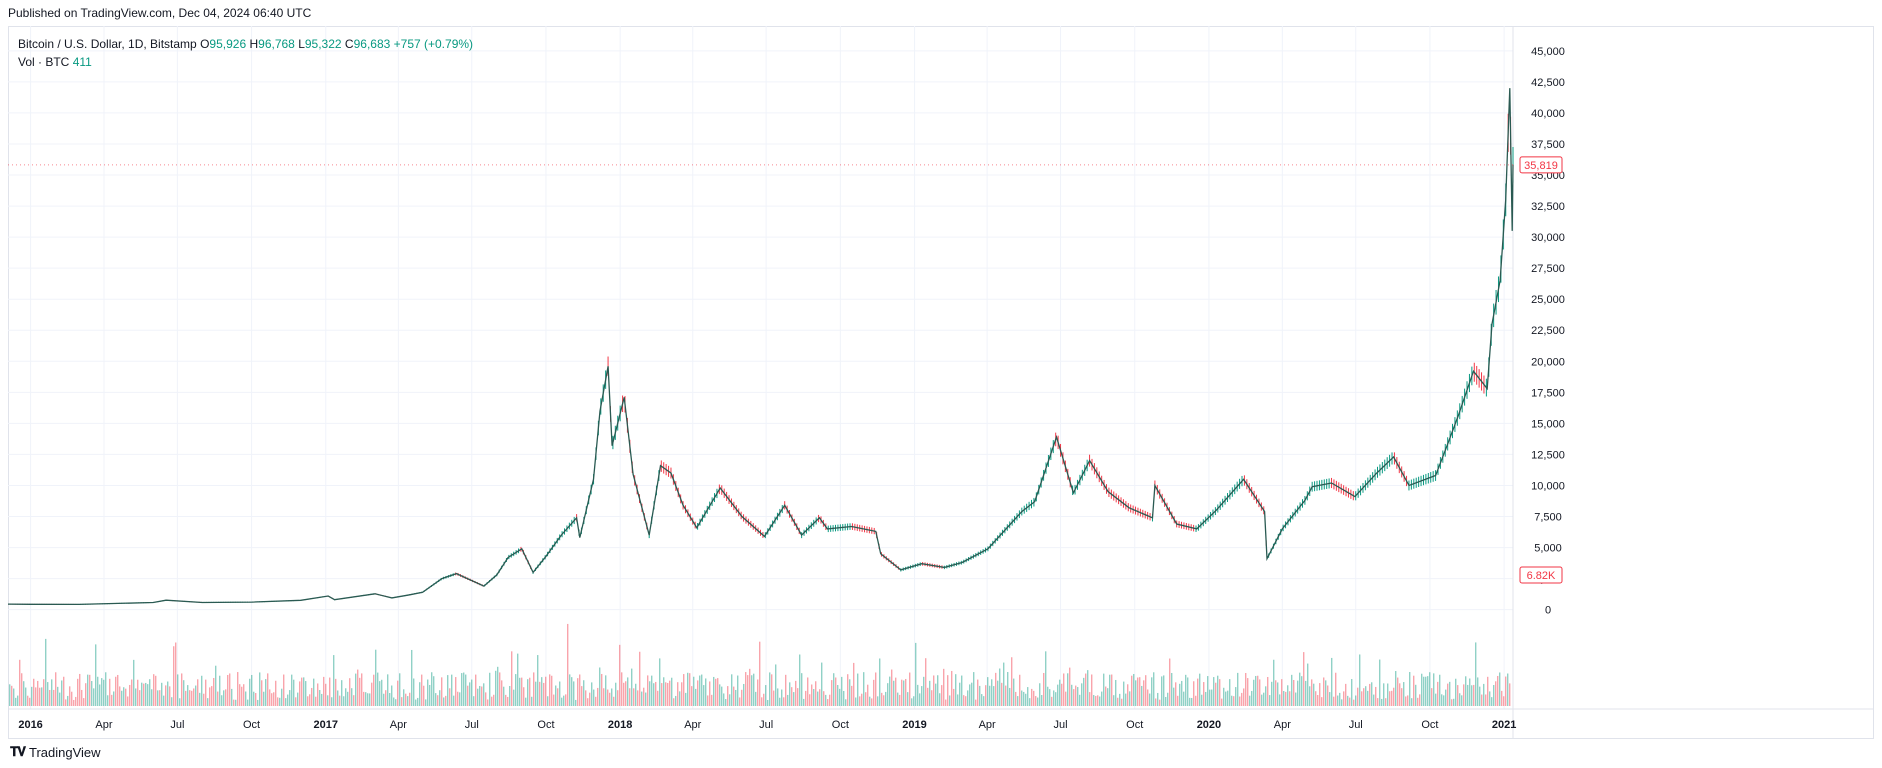 The height and width of the screenshot is (768, 1882). I want to click on footer: 𝐓𝐕 TradingView, so click(55, 752).